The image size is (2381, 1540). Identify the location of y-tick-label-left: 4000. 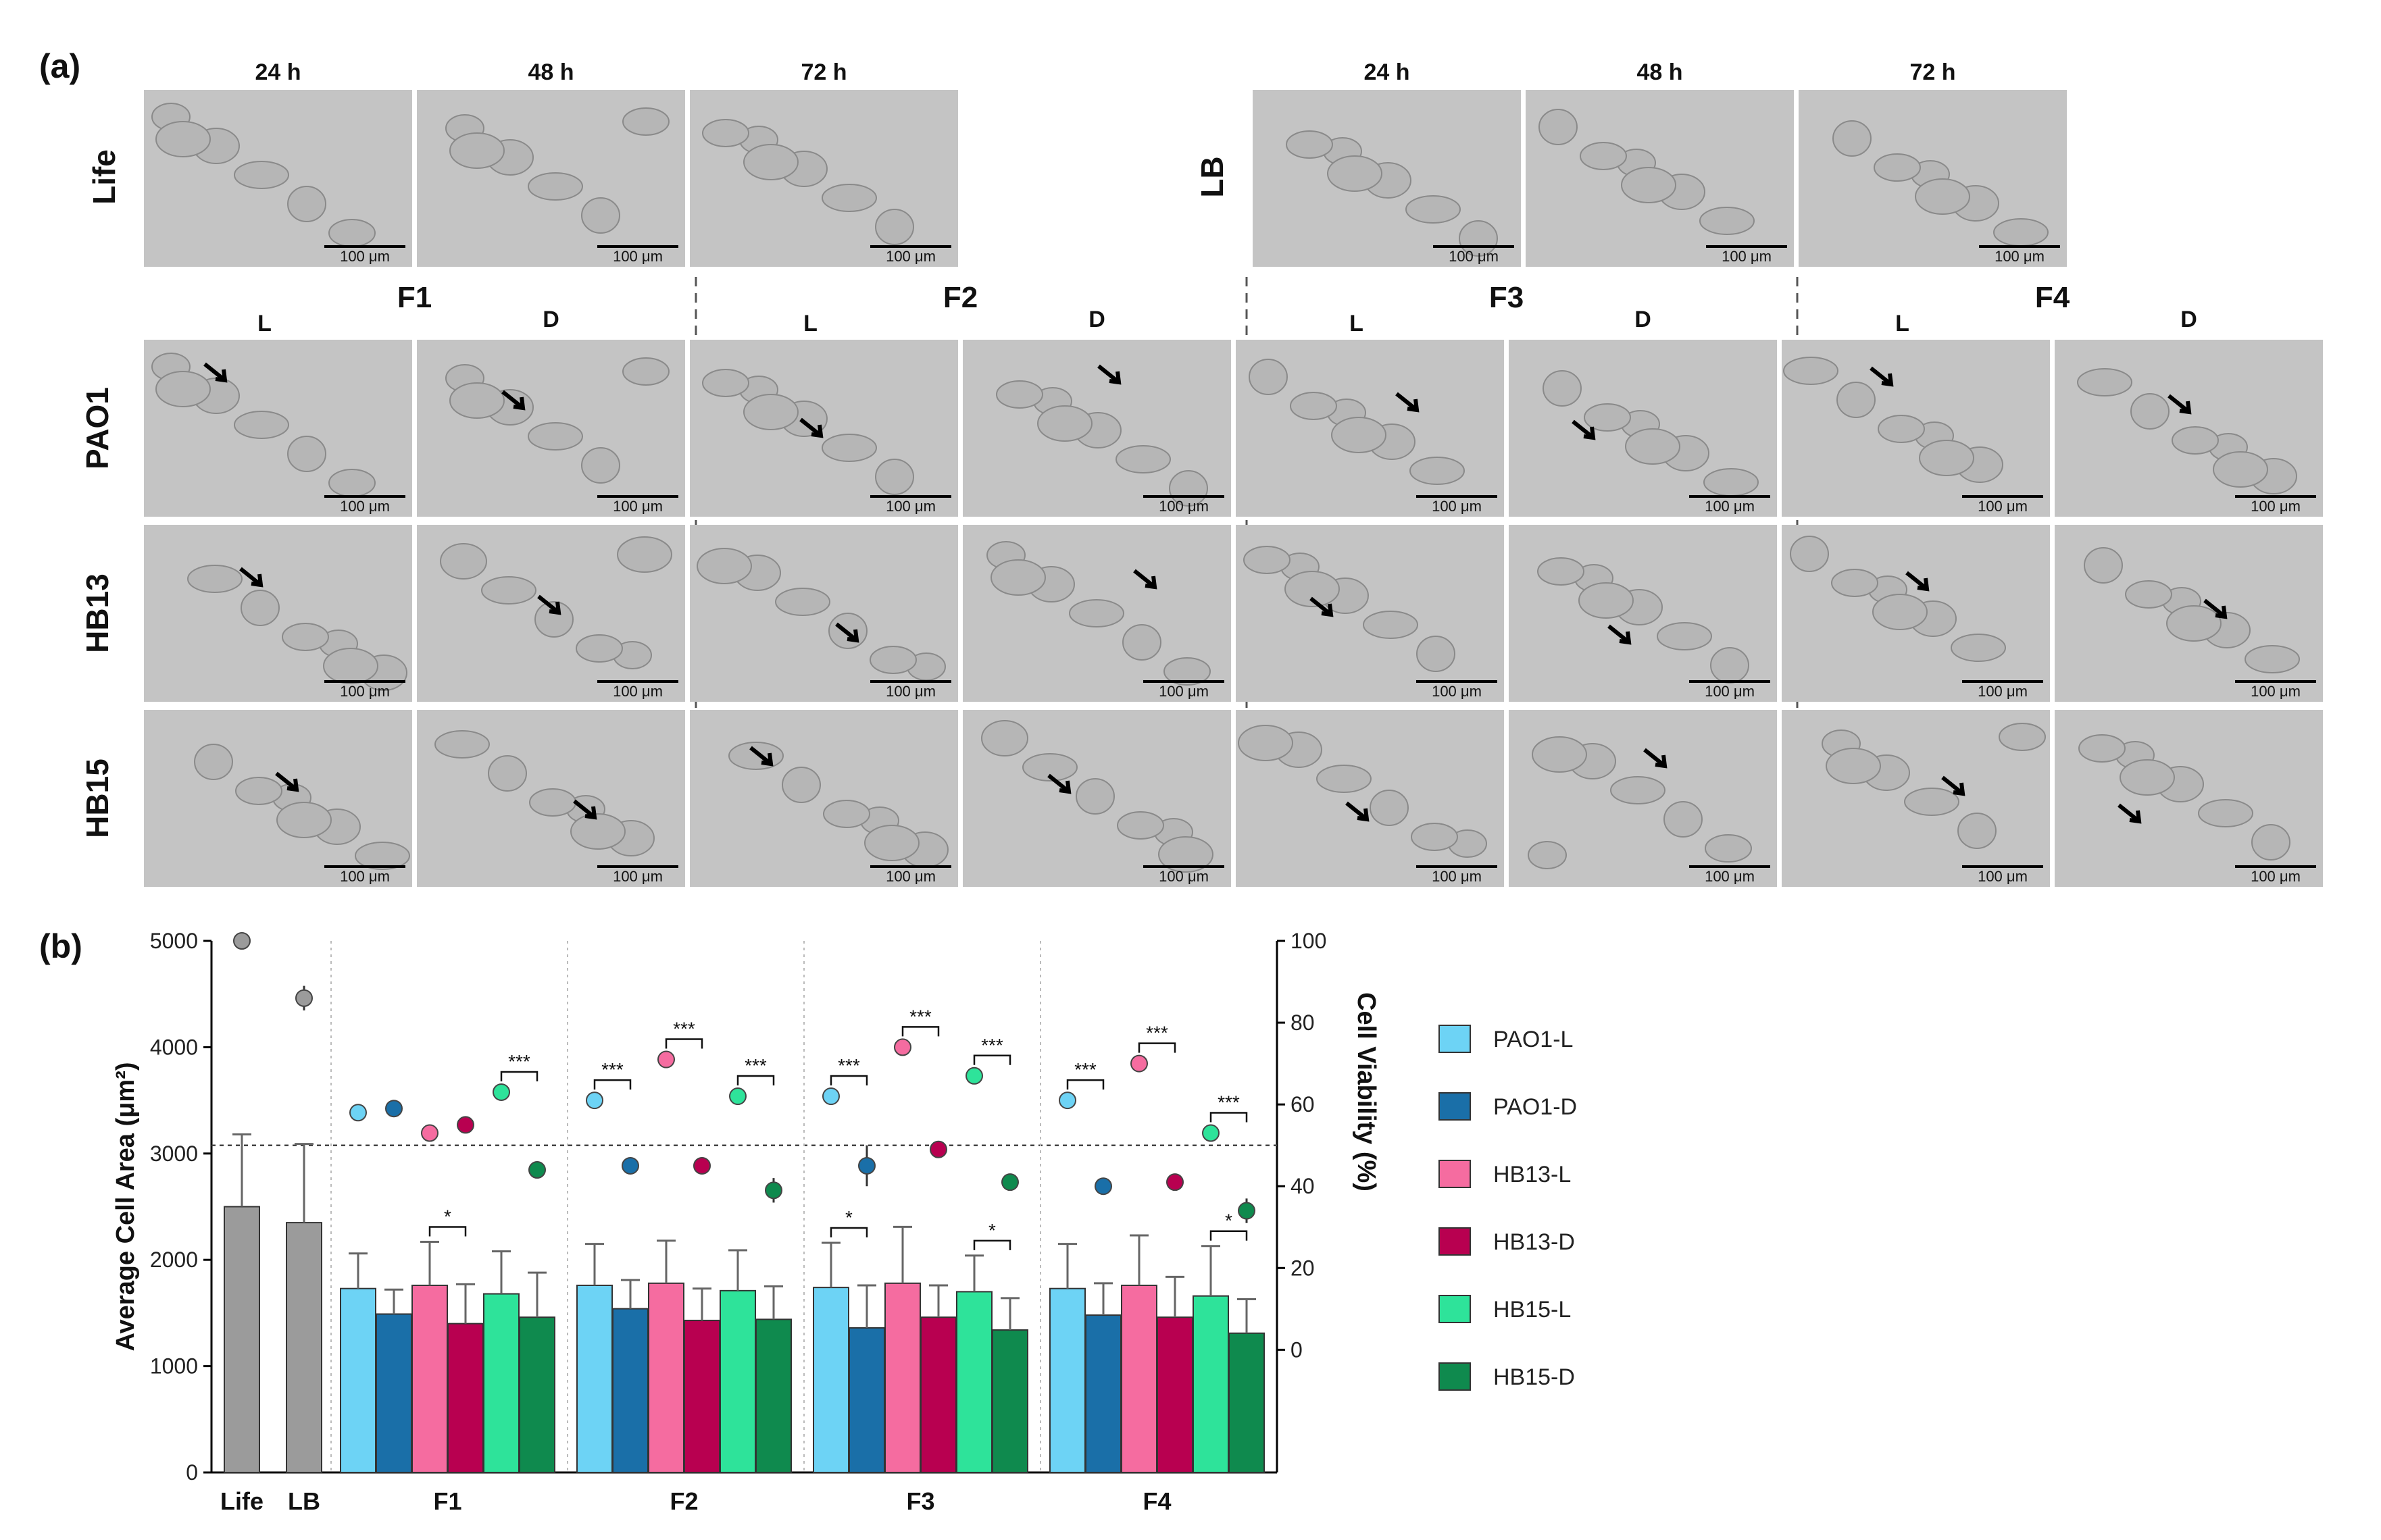
(174, 1047).